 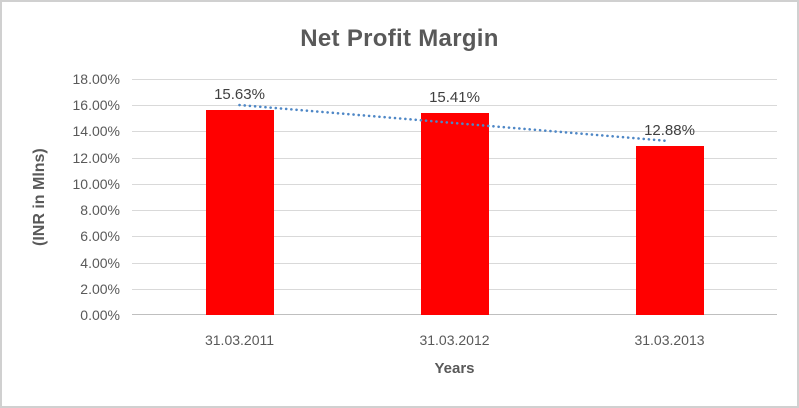 What do you see at coordinates (399, 341) in the screenshot?
I see `x-axis-tick-labels: 31.03.2011 31.03.2012 31.03.2013` at bounding box center [399, 341].